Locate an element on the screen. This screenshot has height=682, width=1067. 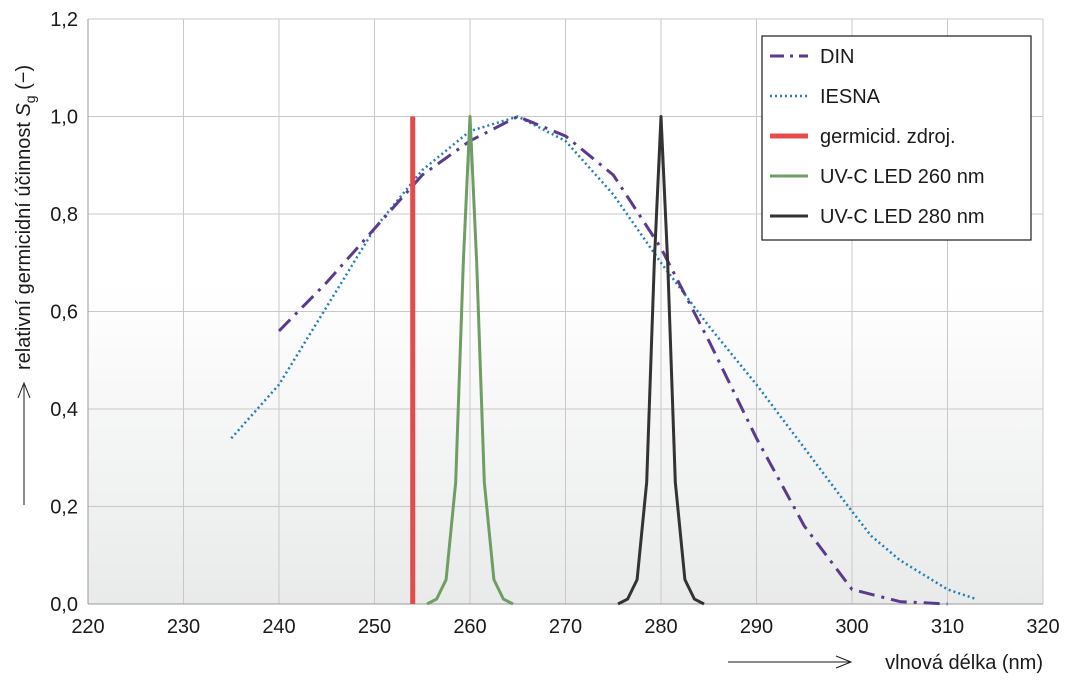
y-axis-title-symbol: S is located at coordinates (24, 110).